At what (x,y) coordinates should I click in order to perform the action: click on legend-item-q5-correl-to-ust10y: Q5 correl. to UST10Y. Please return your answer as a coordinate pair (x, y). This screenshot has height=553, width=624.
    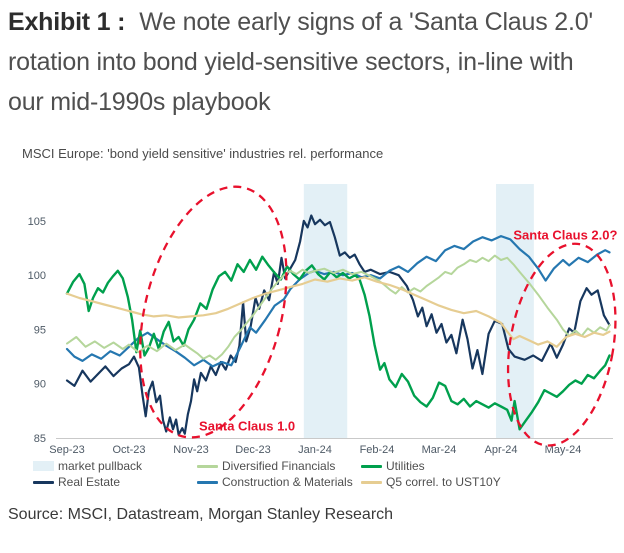
    Looking at the image, I should click on (431, 482).